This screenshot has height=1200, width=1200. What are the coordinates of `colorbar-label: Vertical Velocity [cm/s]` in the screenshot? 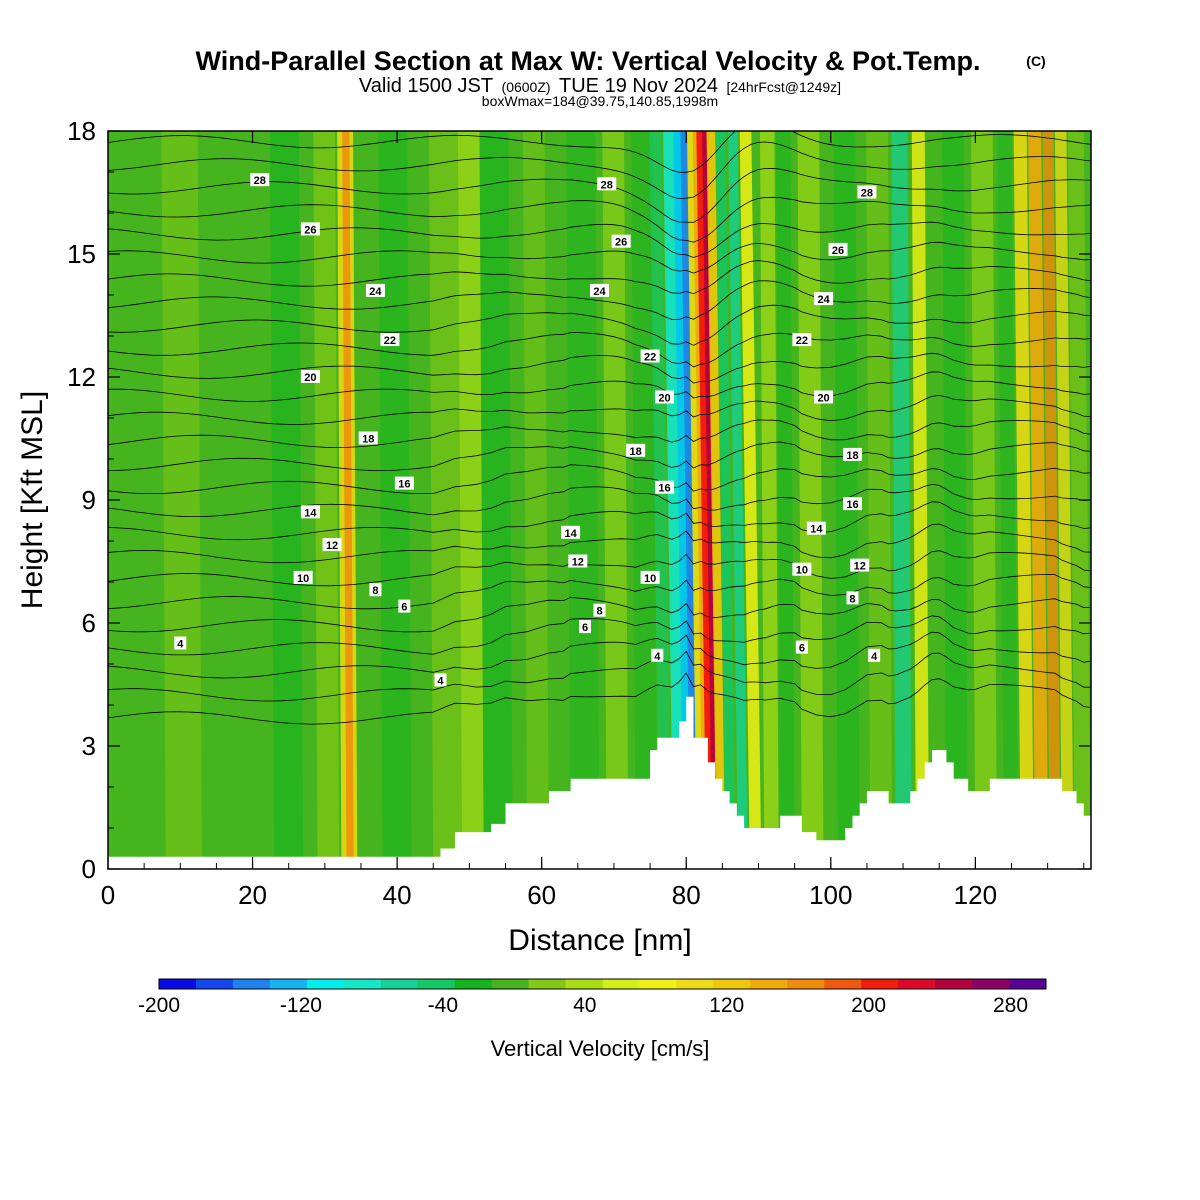 It's located at (600, 1048).